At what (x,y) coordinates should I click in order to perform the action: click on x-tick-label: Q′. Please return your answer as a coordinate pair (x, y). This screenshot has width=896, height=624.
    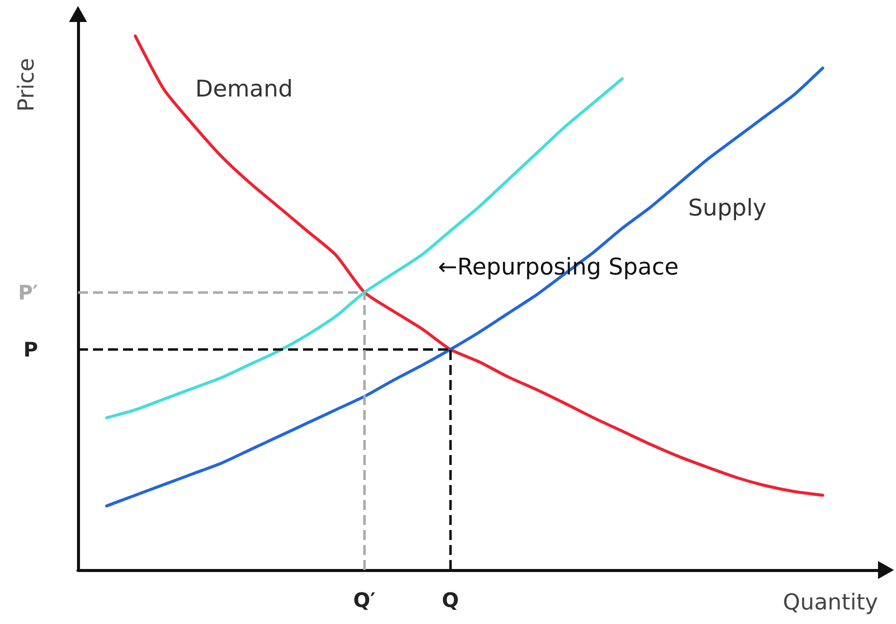
    Looking at the image, I should click on (364, 600).